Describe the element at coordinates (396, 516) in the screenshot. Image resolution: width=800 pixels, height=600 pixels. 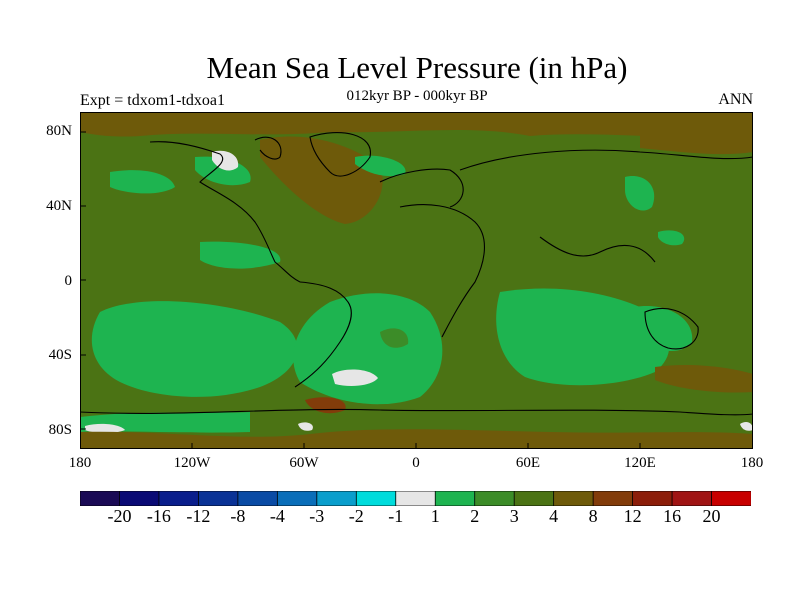
I see `colorbar-tick-label: -1` at that location.